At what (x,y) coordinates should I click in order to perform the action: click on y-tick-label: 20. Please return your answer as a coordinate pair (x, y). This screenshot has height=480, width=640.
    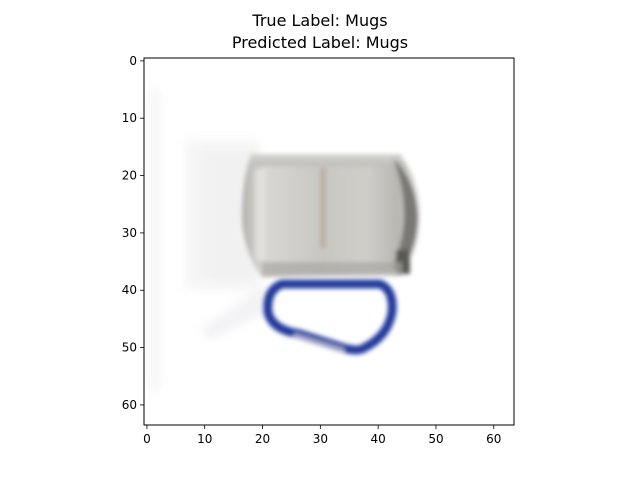
    Looking at the image, I should click on (129, 176).